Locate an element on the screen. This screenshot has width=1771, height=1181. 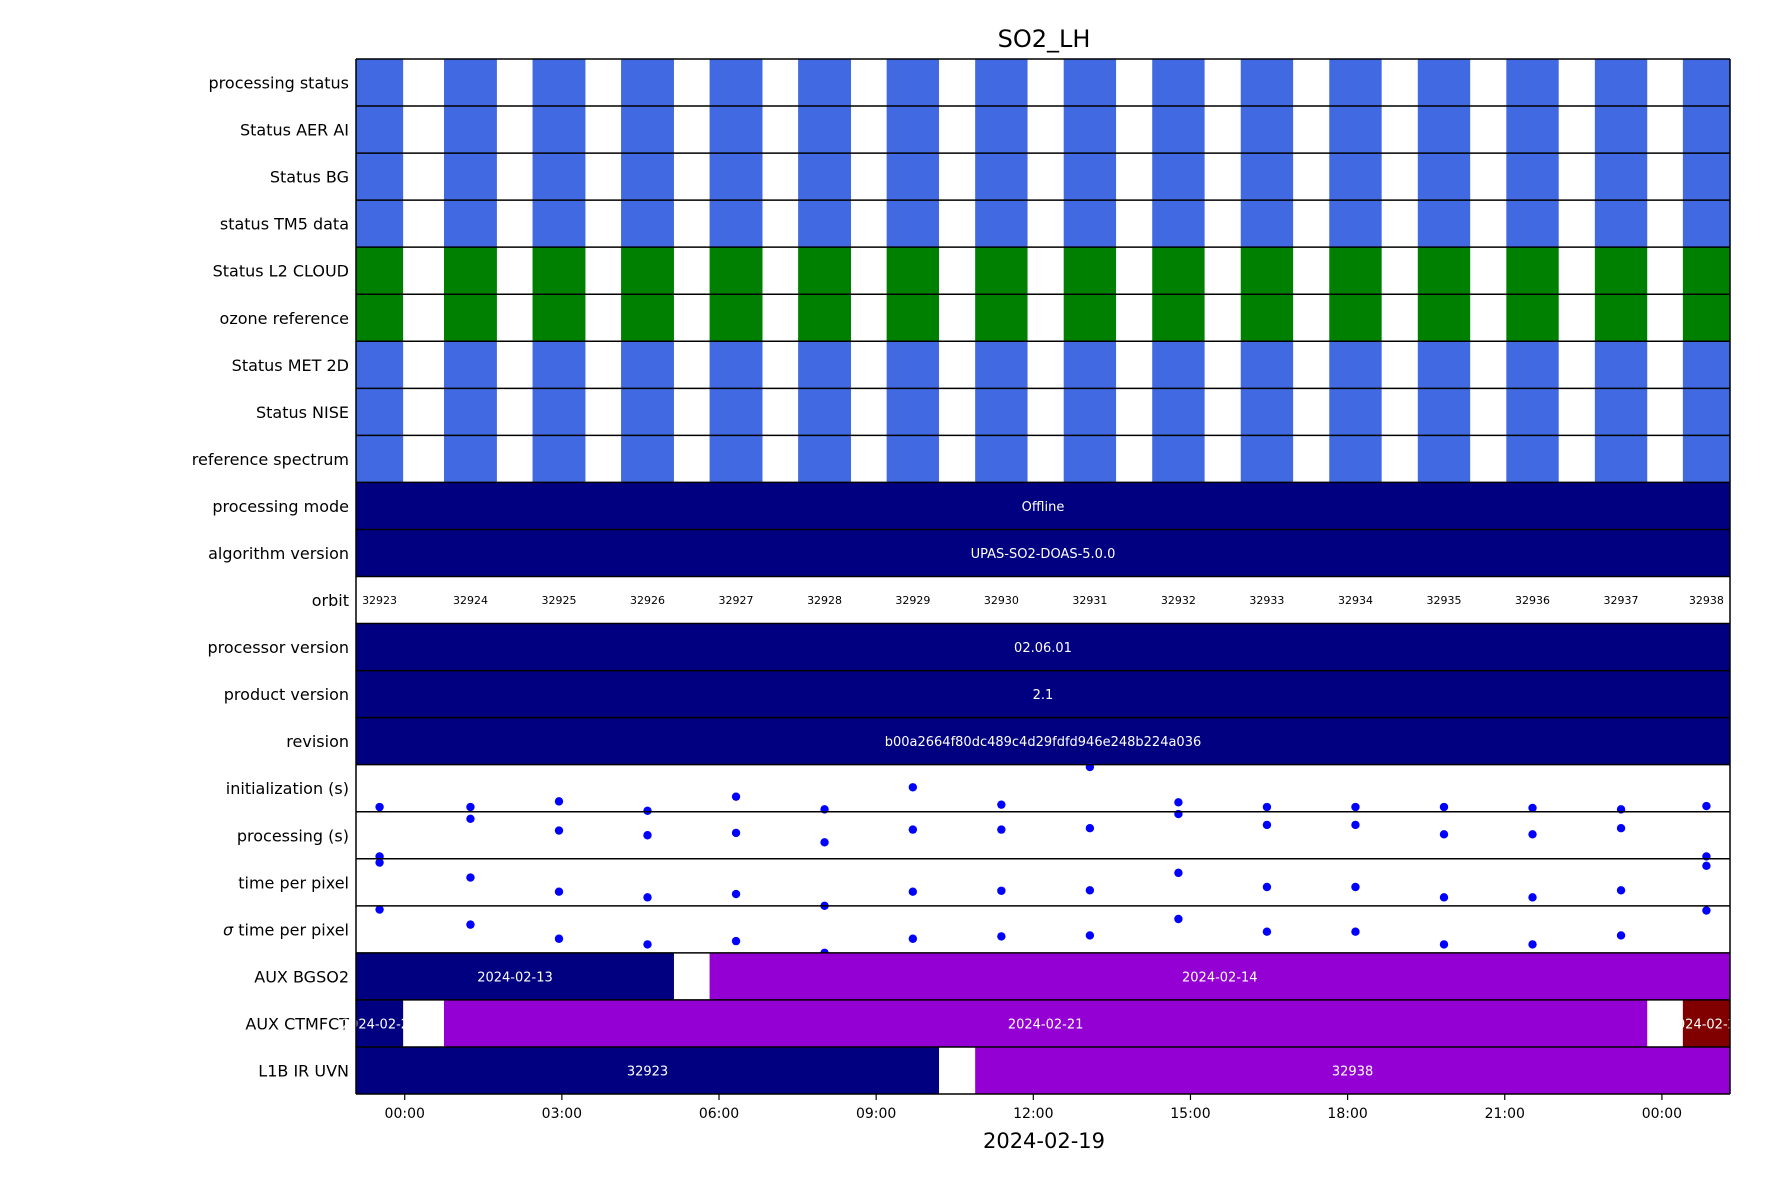
orbit-label: 32923 is located at coordinates (379, 600).